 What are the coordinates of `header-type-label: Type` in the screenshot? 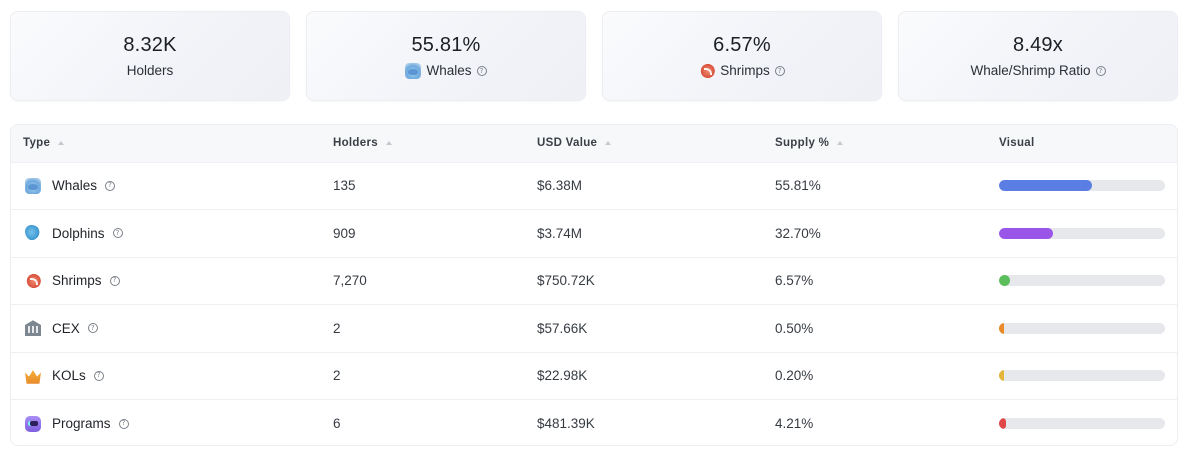 It's located at (37, 143).